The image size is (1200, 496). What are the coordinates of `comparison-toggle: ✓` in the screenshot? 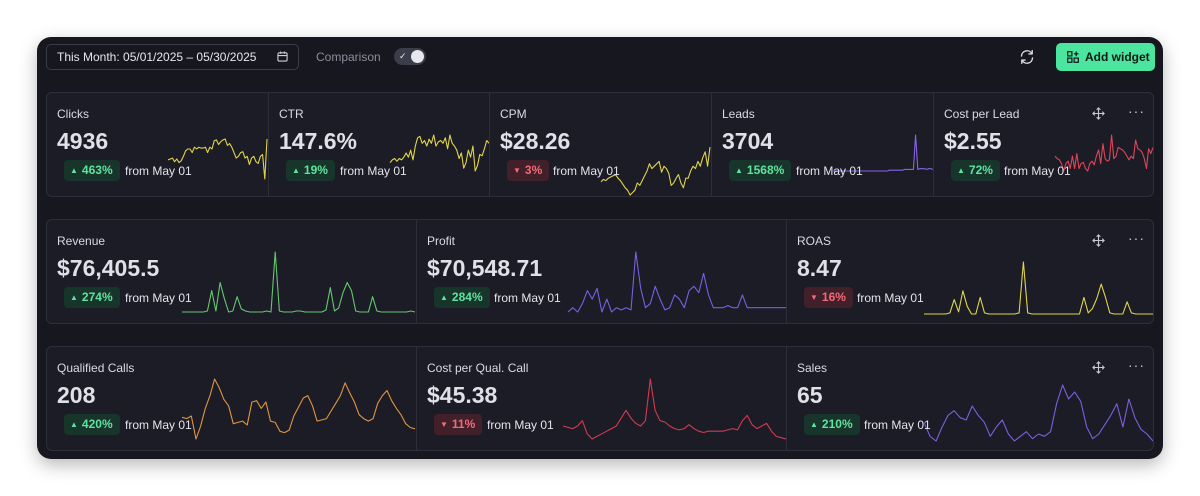 It's located at (410, 56).